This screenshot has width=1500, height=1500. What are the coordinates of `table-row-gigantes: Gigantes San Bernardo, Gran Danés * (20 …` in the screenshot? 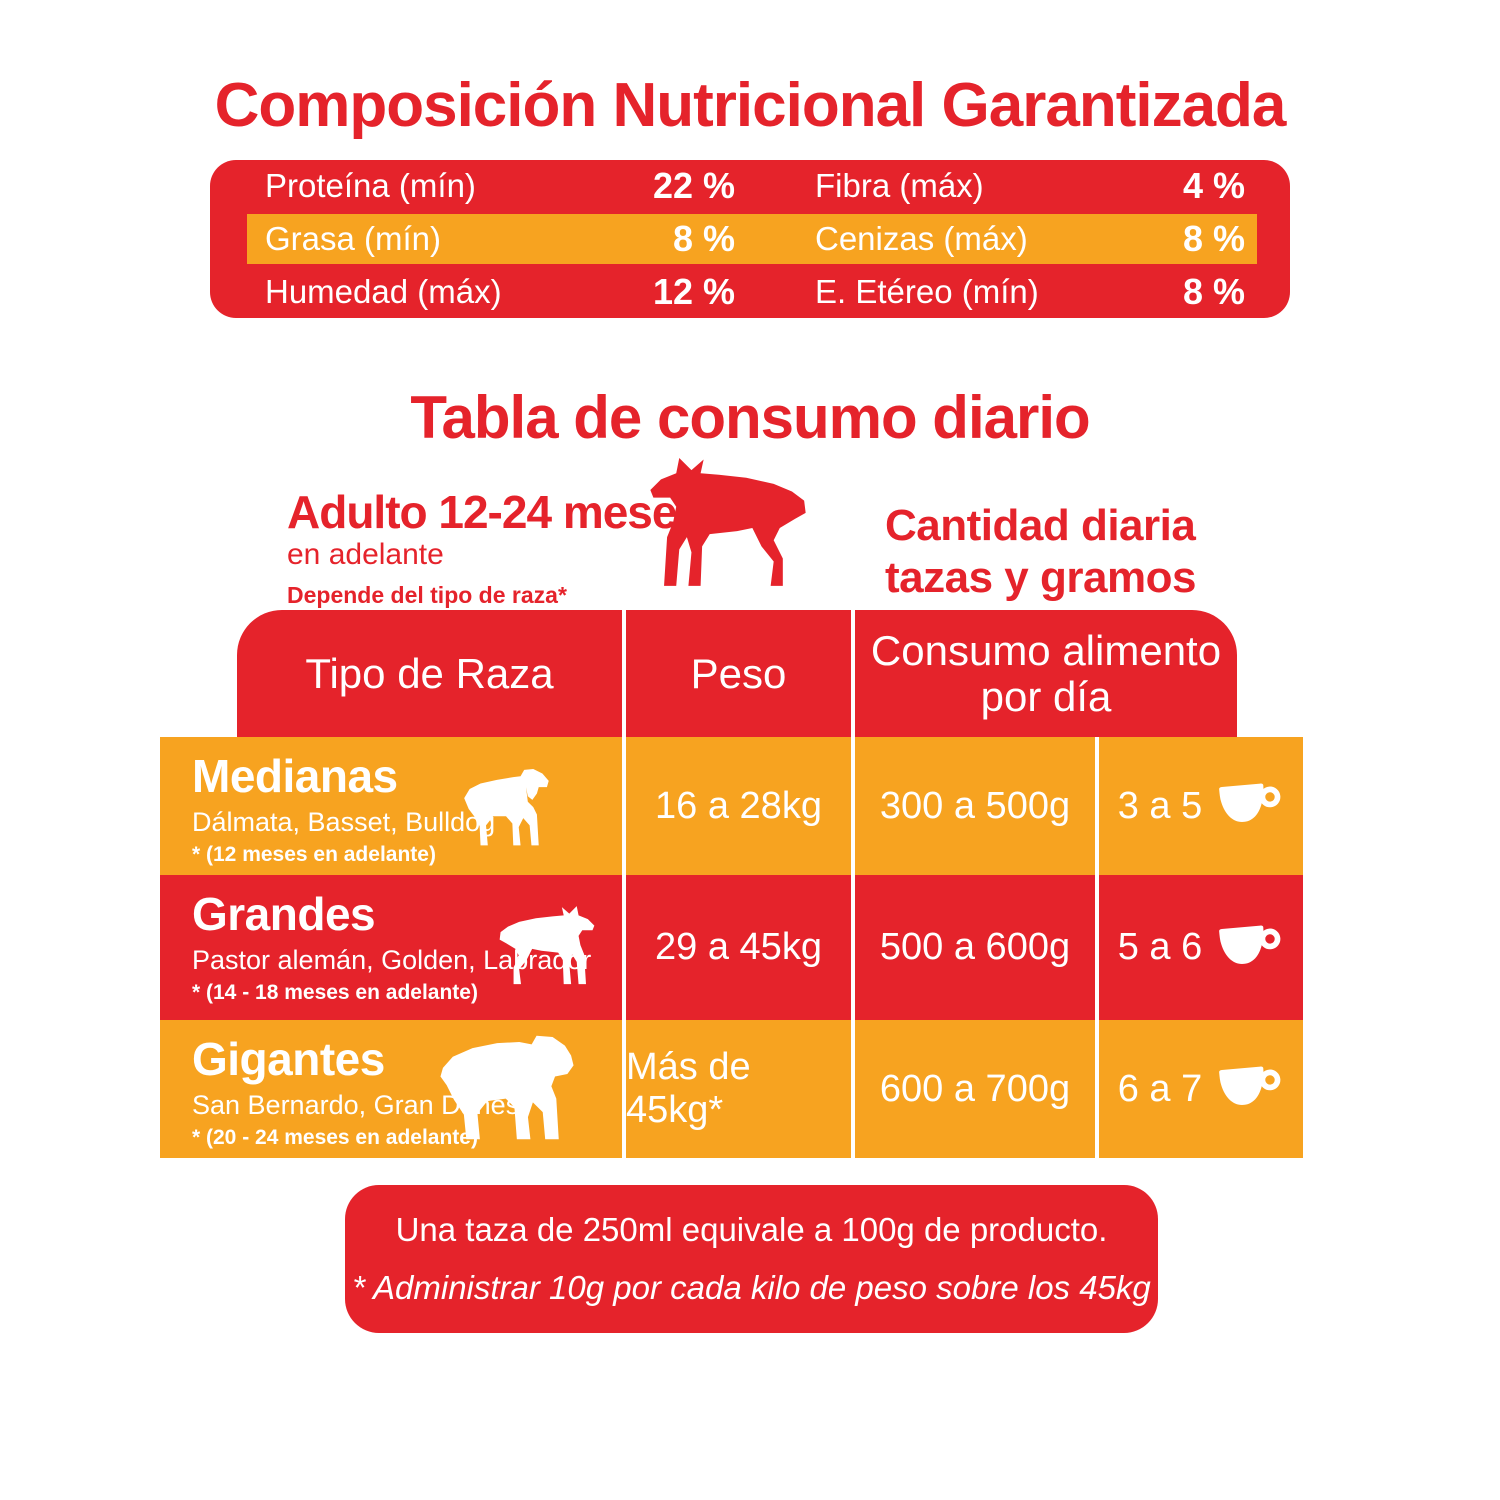 It's located at (731, 1089).